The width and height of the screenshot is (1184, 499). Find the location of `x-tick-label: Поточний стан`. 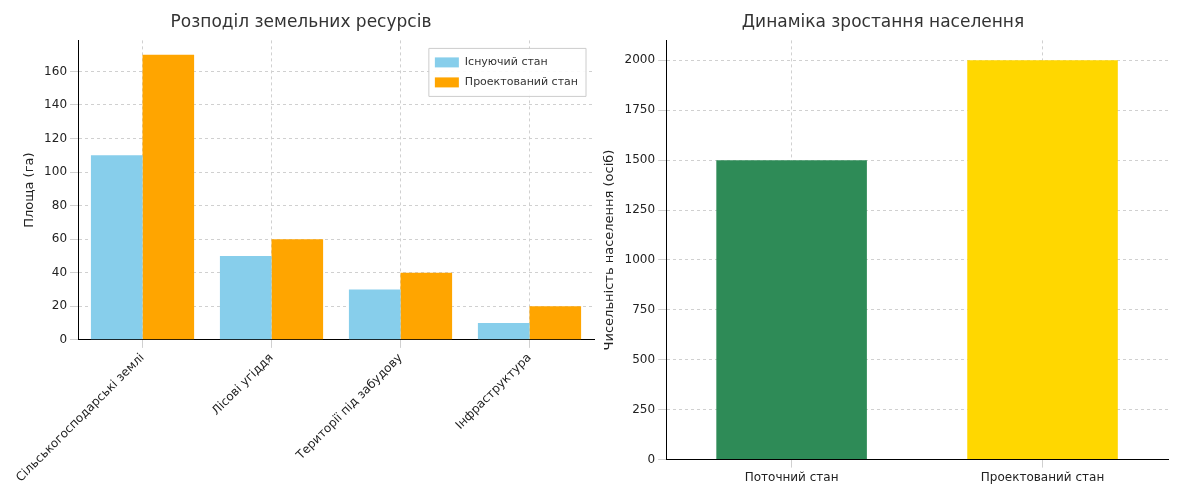

x-tick-label: Поточний стан is located at coordinates (791, 476).